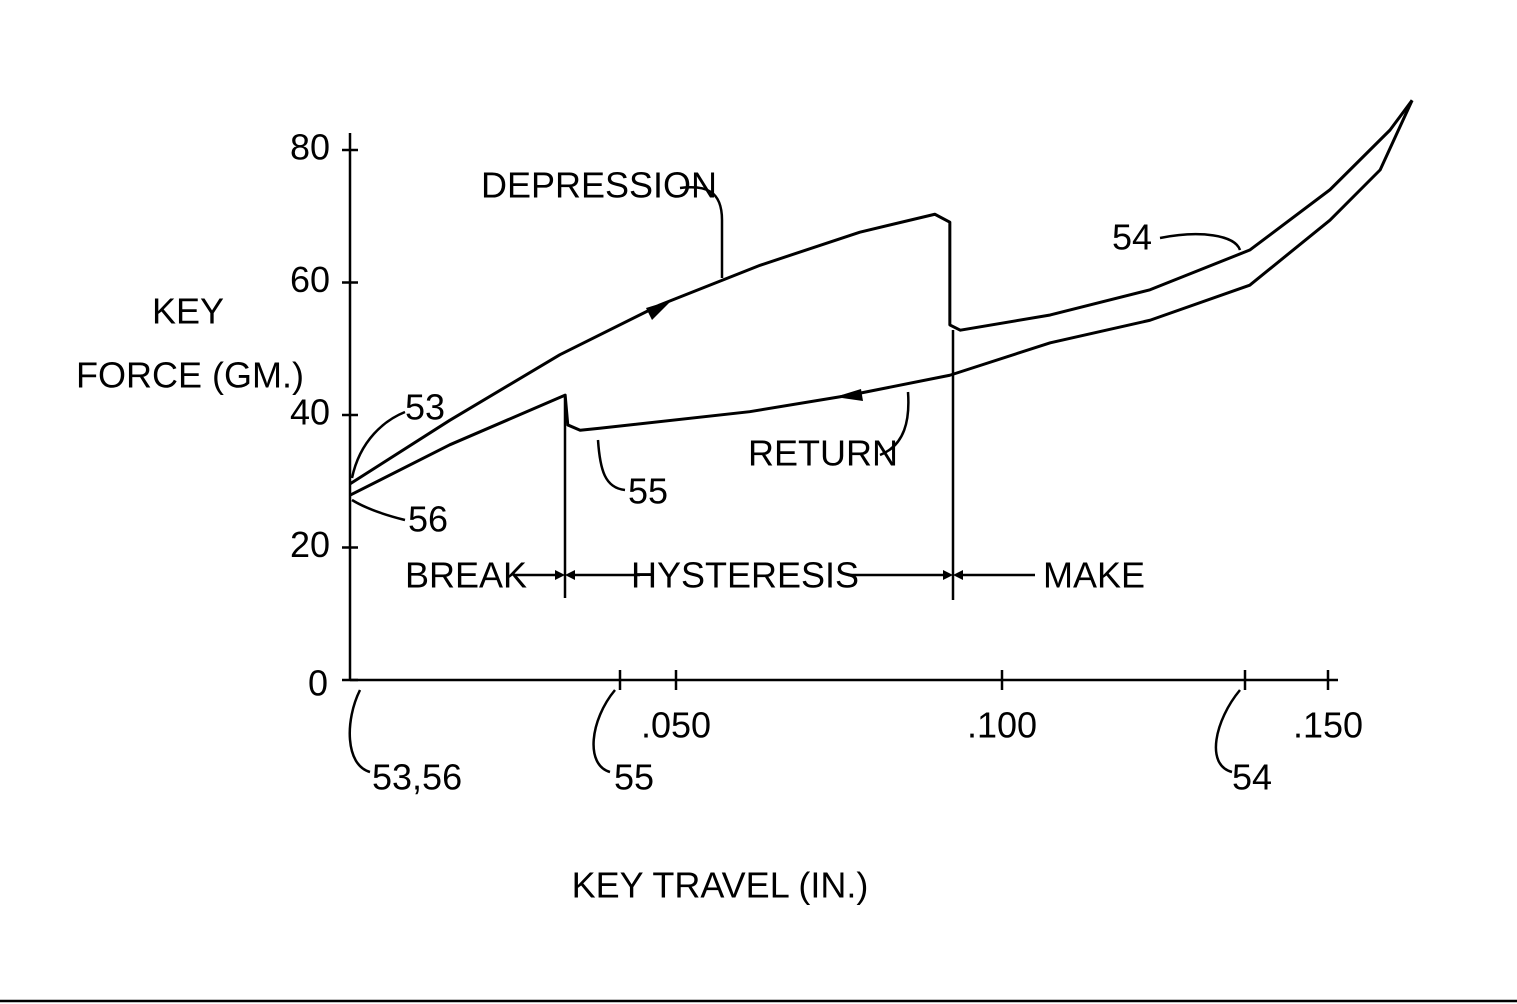 This screenshot has height=1004, width=1517. What do you see at coordinates (823, 453) in the screenshot?
I see `series-label: RETURN` at bounding box center [823, 453].